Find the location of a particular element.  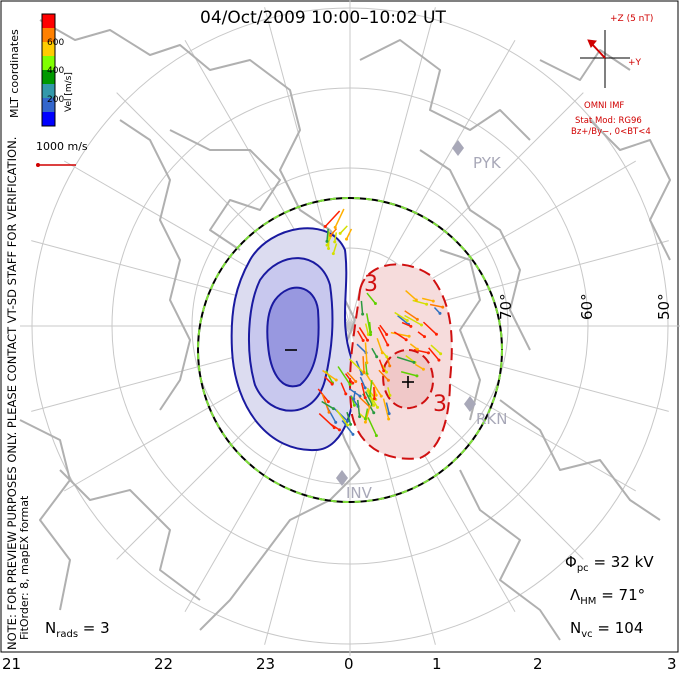

map-title: 04/Oct/2009 10:00–10:02 UT is located at coordinates (323, 18).